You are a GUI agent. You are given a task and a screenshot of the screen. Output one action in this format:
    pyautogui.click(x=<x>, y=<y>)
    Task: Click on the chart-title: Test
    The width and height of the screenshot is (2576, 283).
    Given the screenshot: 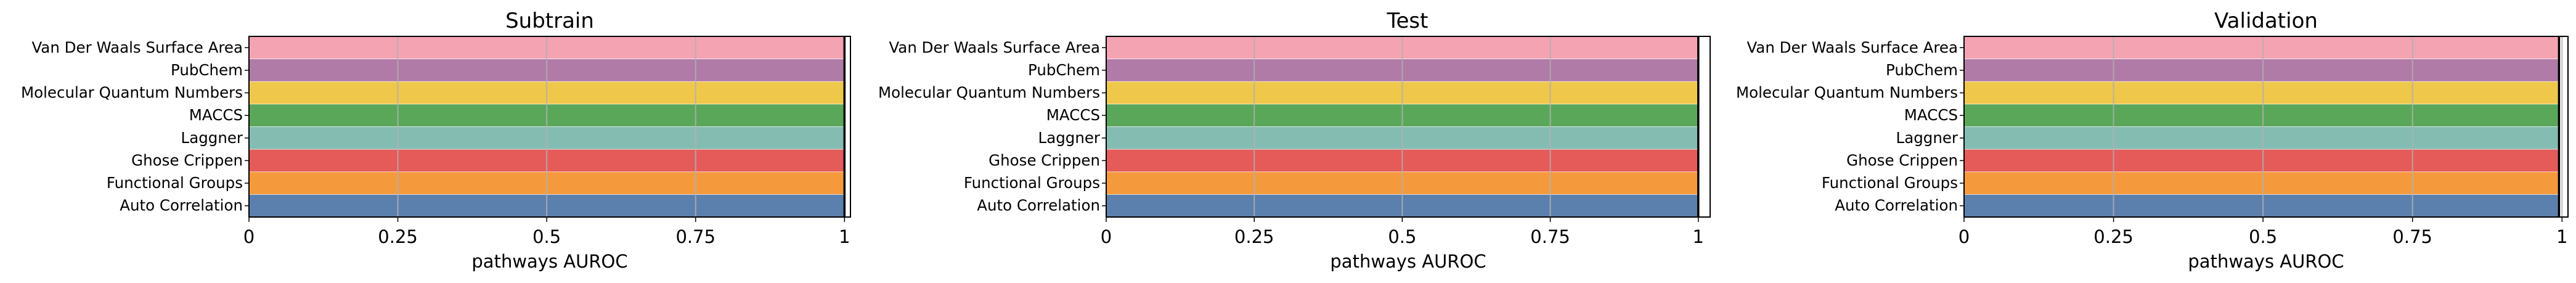 What is the action you would take?
    pyautogui.click(x=1408, y=21)
    